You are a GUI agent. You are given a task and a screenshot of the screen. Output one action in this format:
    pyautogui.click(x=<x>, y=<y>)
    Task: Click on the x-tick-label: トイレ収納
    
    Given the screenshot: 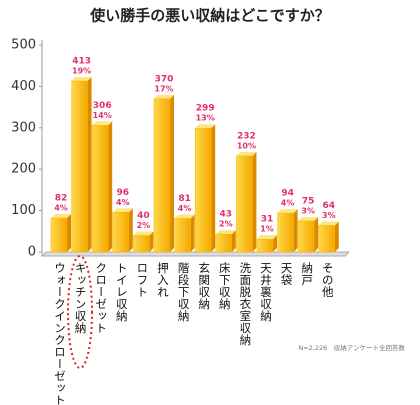 What is the action you would take?
    pyautogui.click(x=122, y=292)
    